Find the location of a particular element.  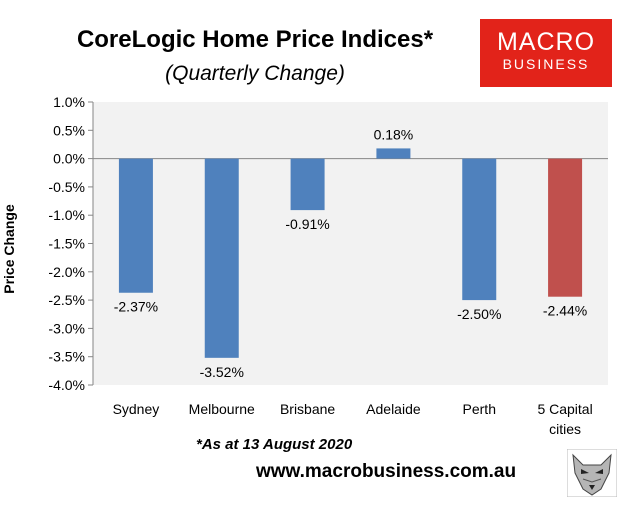

macrobusiness-logo: MACRO BUSINESS is located at coordinates (546, 53).